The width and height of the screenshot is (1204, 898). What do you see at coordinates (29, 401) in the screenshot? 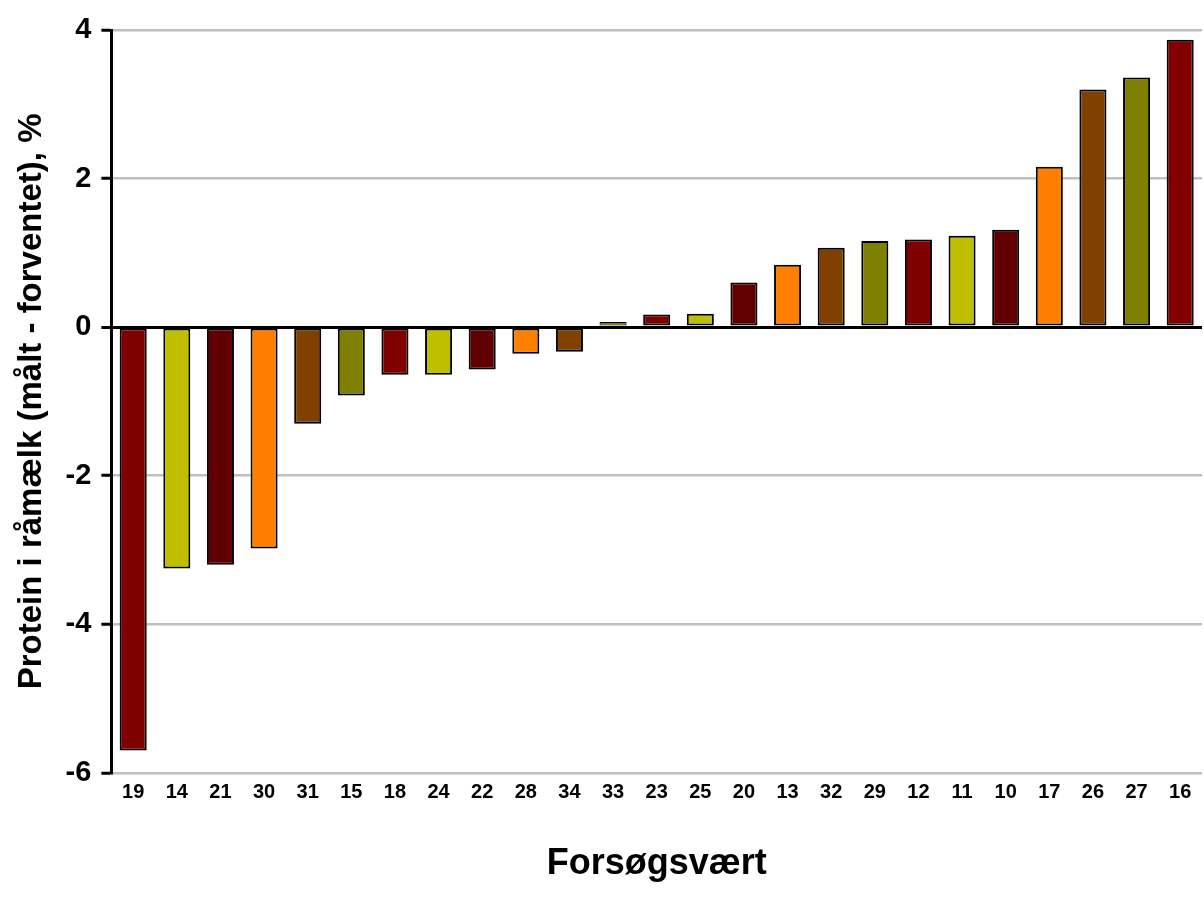
I see `y-axis-title: Protein i råmælk (målt - forventet), %` at bounding box center [29, 401].